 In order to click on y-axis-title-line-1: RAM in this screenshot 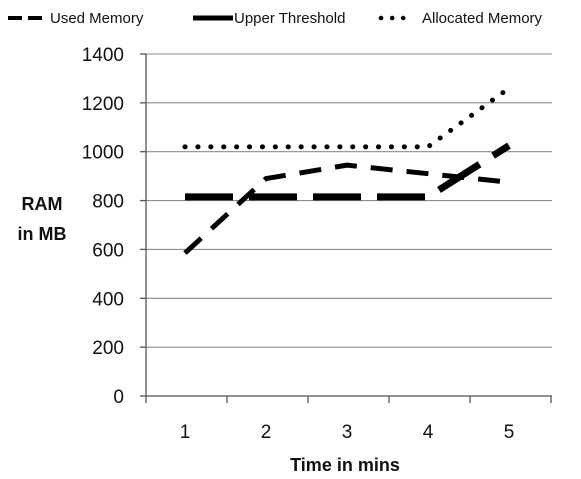, I will do `click(42, 204)`.